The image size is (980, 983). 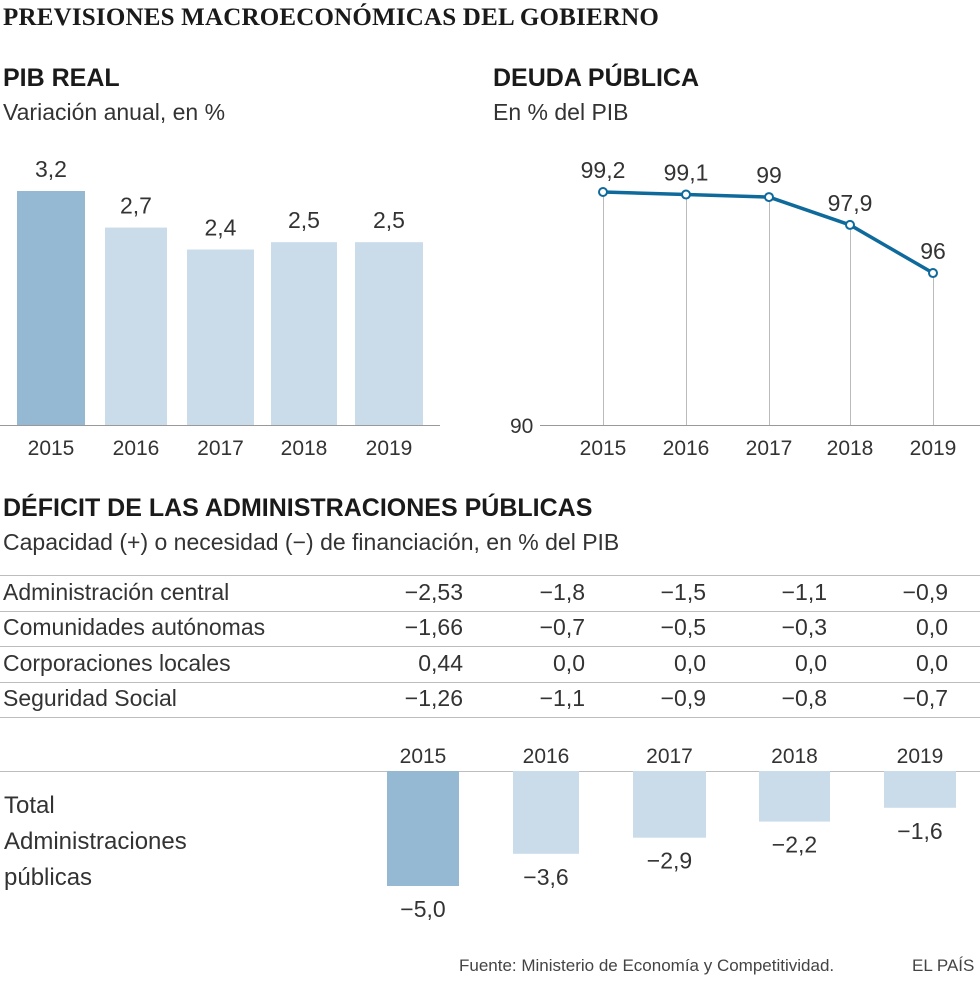 I want to click on table-cell: −0,8, so click(x=804, y=698).